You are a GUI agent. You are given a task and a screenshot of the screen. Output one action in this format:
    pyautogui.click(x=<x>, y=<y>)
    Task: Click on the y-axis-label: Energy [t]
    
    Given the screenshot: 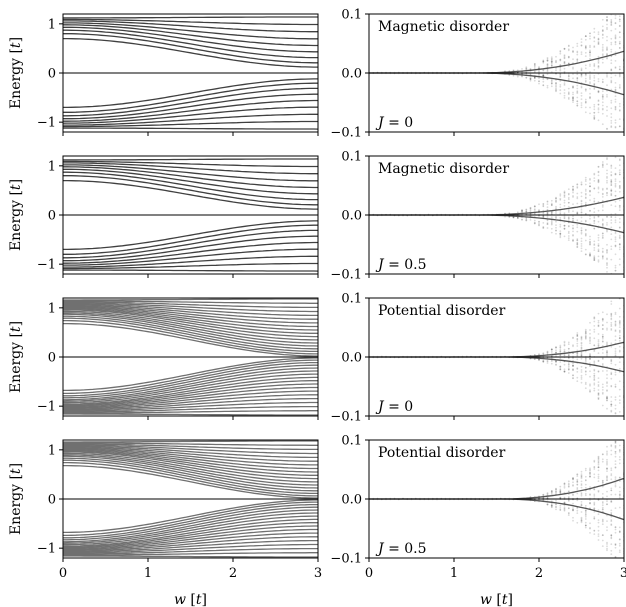 What is the action you would take?
    pyautogui.click(x=16, y=357)
    